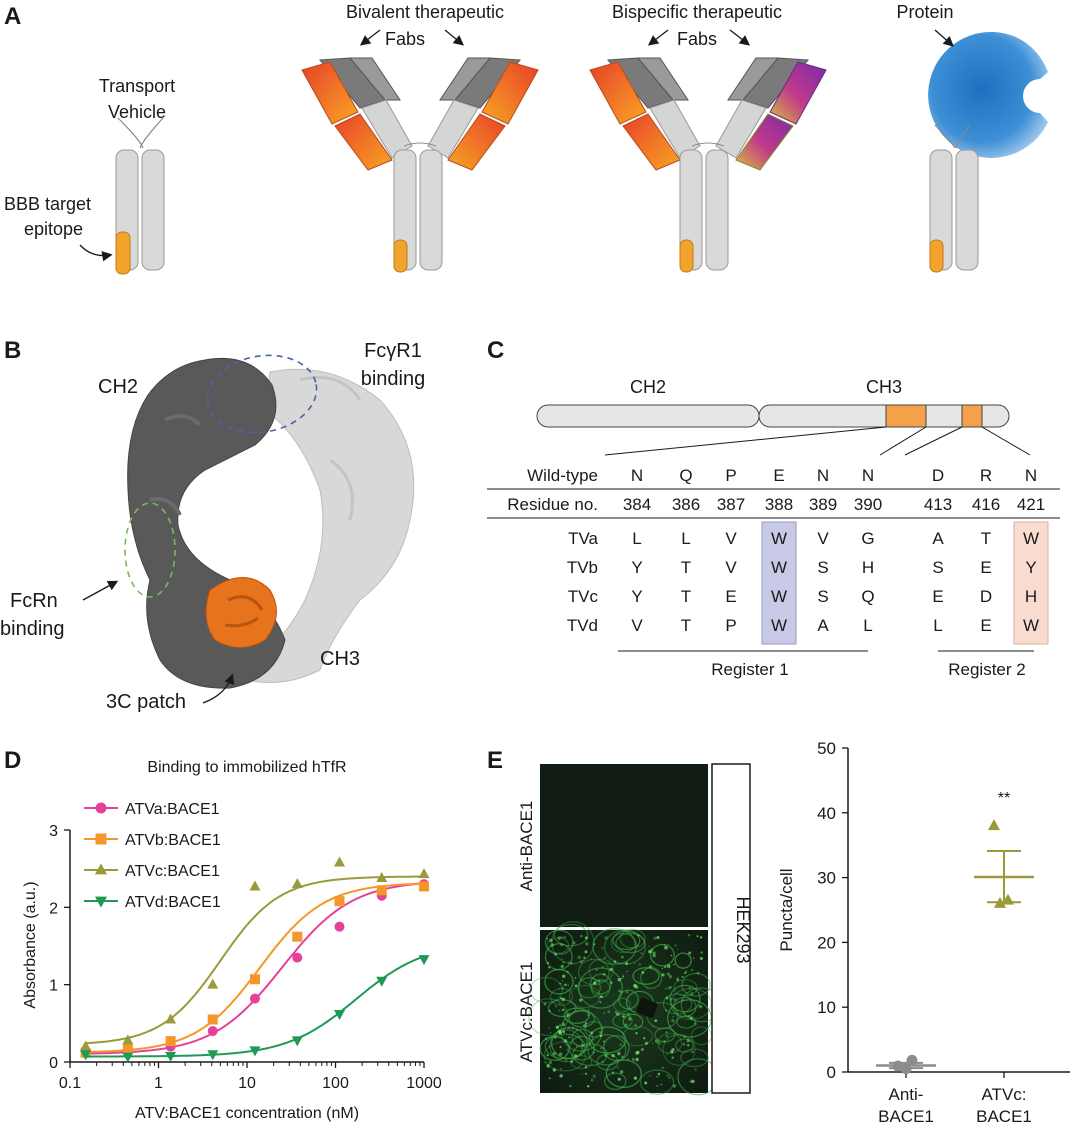  What do you see at coordinates (101, 869) in the screenshot?
I see `legend-marker` at bounding box center [101, 869].